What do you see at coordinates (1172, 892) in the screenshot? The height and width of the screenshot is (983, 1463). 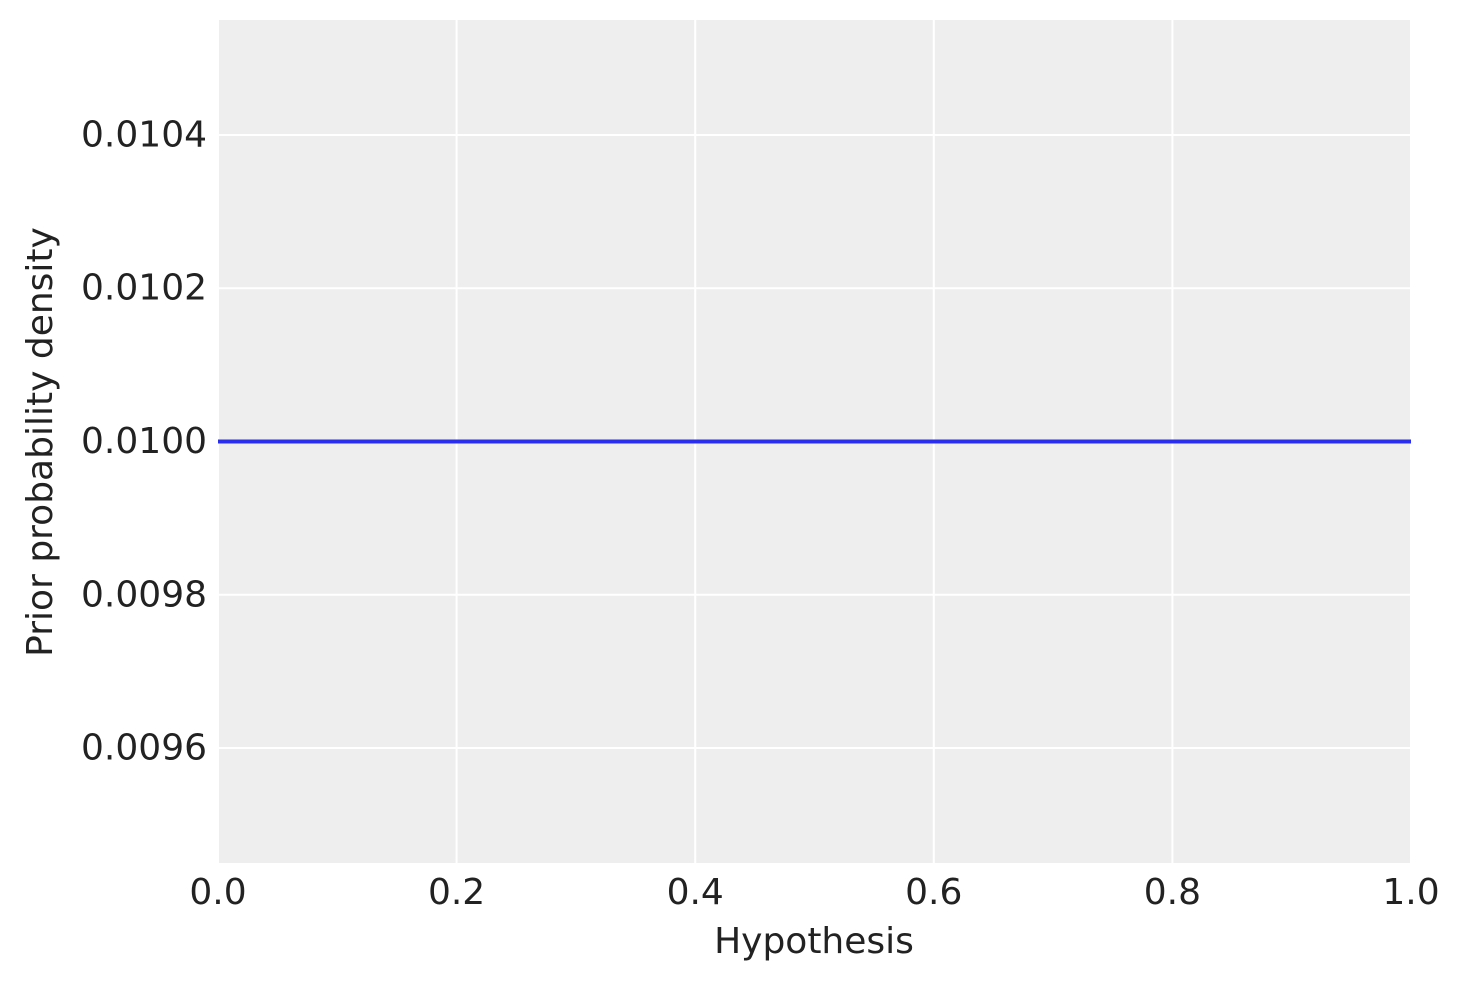 I see `x-tick-label: 0.8` at bounding box center [1172, 892].